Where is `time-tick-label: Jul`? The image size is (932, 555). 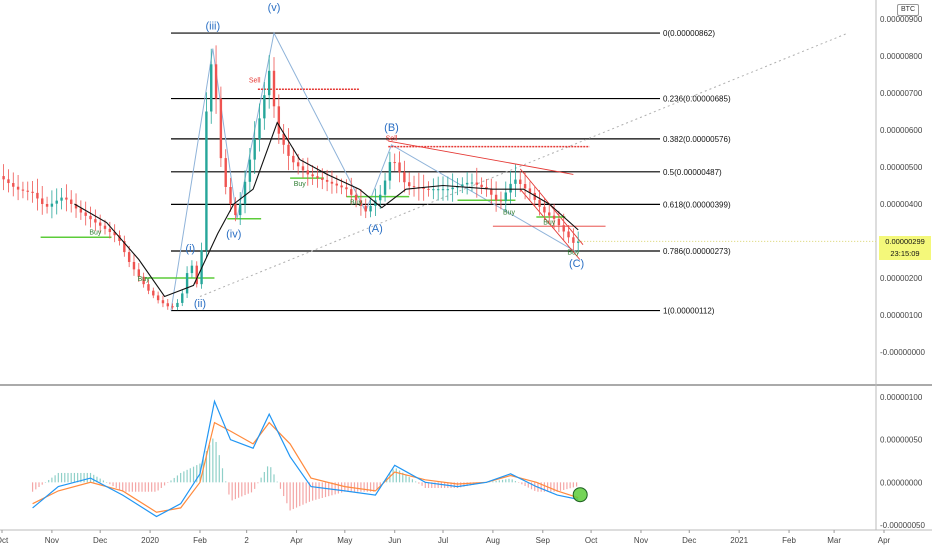 time-tick-label: Jul is located at coordinates (443, 540).